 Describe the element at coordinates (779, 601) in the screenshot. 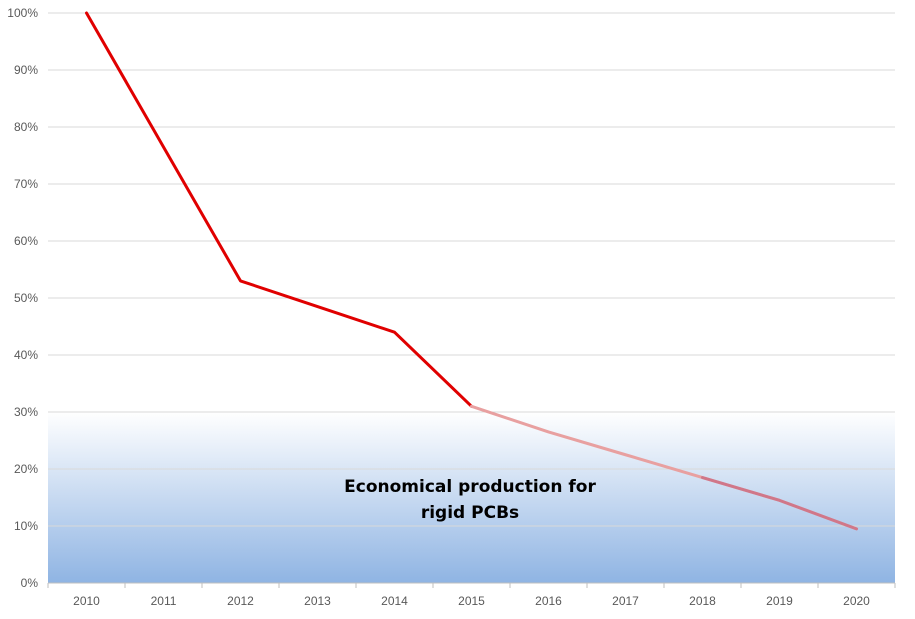

I see `x-tick-label: 2019` at that location.